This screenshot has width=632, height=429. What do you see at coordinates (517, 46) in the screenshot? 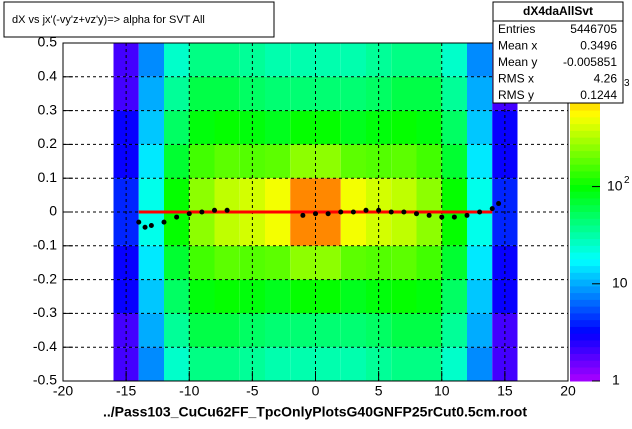
I see `stats-label: Mean x` at bounding box center [517, 46].